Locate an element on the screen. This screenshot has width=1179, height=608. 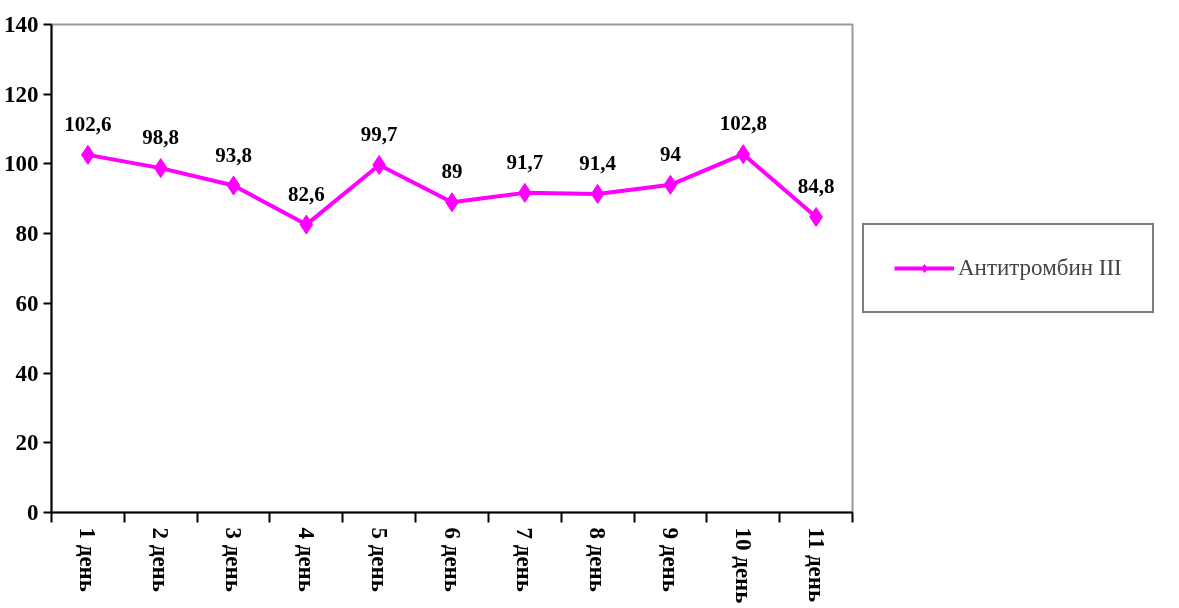
y-tick-label: 40 is located at coordinates (27, 373).